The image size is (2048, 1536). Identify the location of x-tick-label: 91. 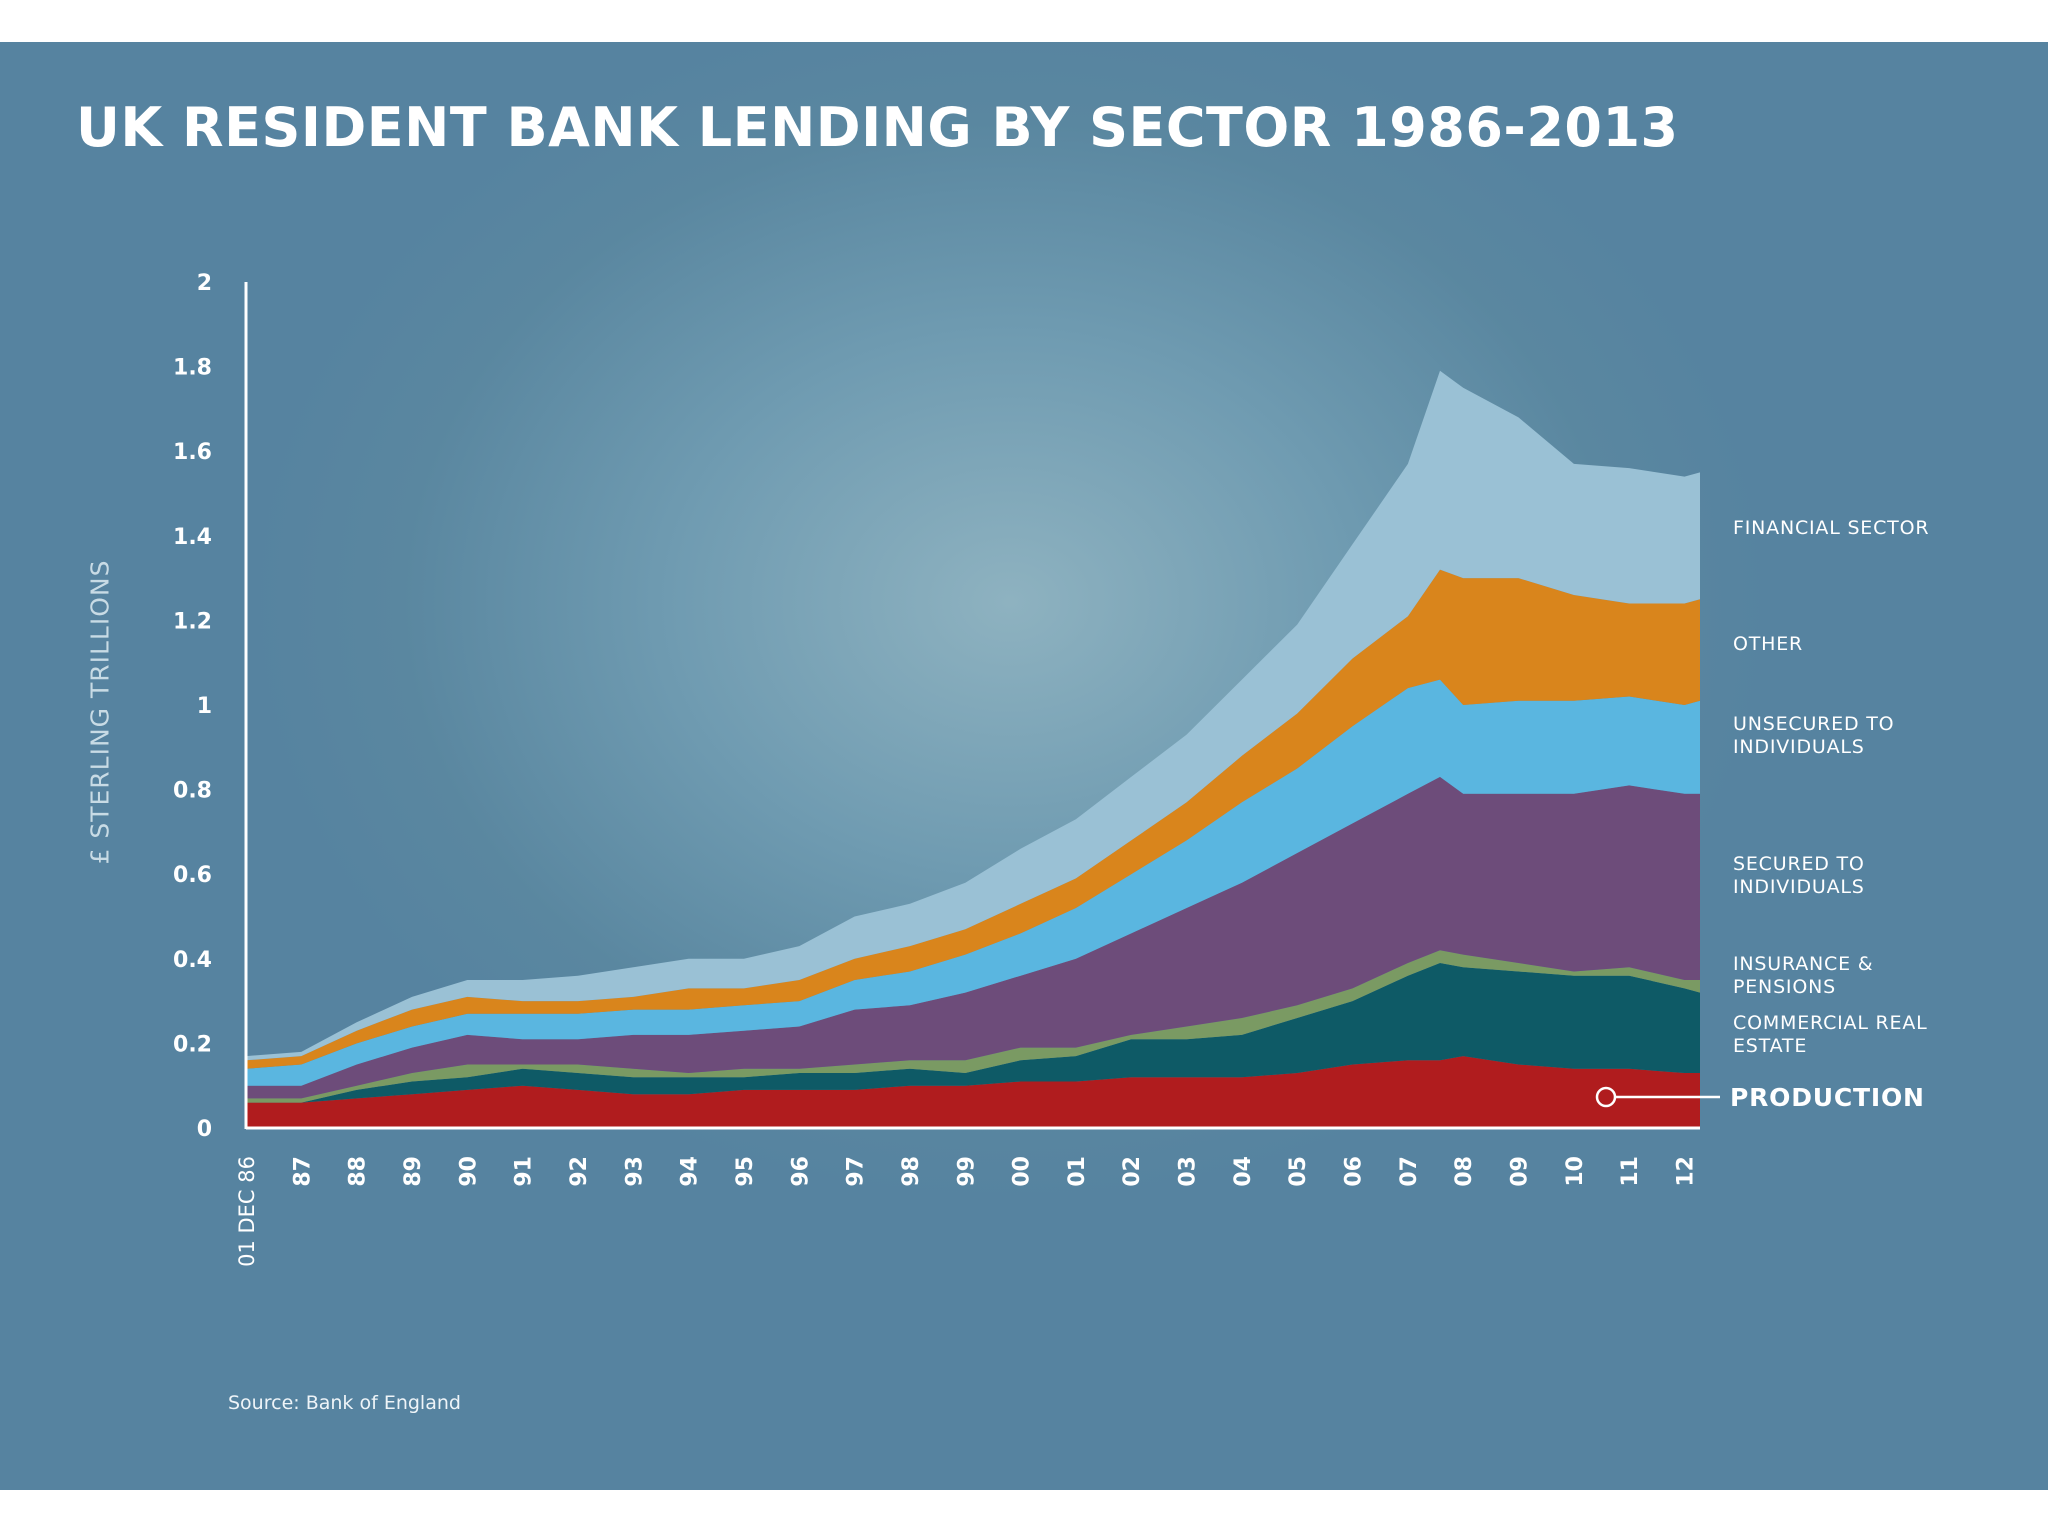
(524, 1171).